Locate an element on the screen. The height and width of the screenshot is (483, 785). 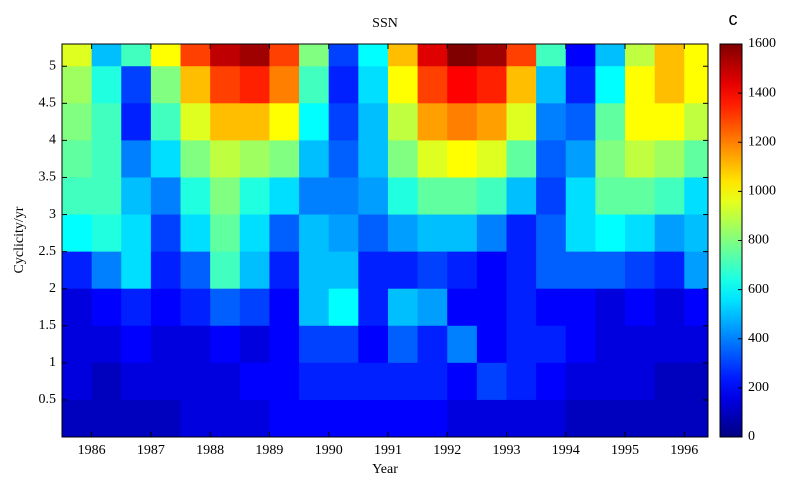
x-tick-label: 1994 is located at coordinates (566, 450).